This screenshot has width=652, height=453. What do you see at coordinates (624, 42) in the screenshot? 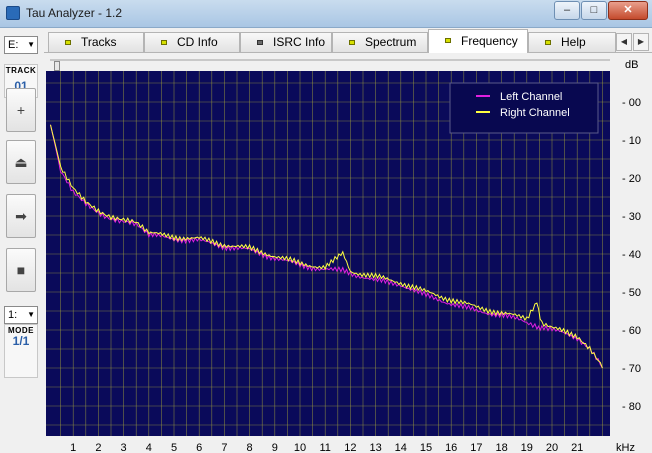
I see `tab-scroll-left-icon: ◀` at bounding box center [624, 42].